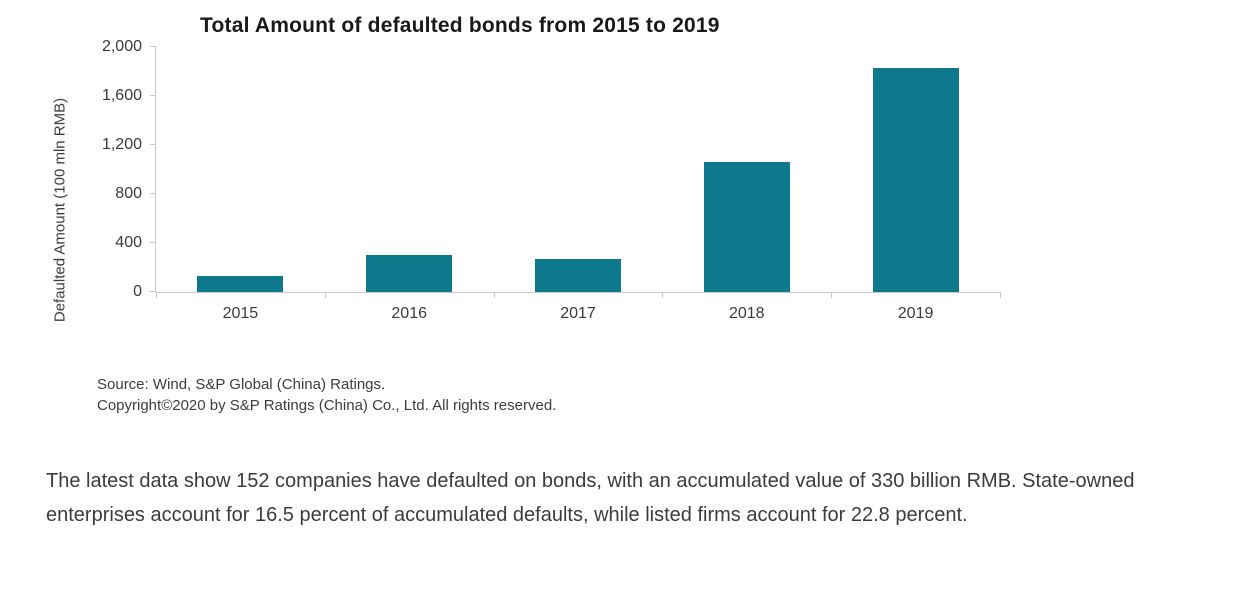  Describe the element at coordinates (409, 313) in the screenshot. I see `x-tick-label-2016: 2016` at that location.